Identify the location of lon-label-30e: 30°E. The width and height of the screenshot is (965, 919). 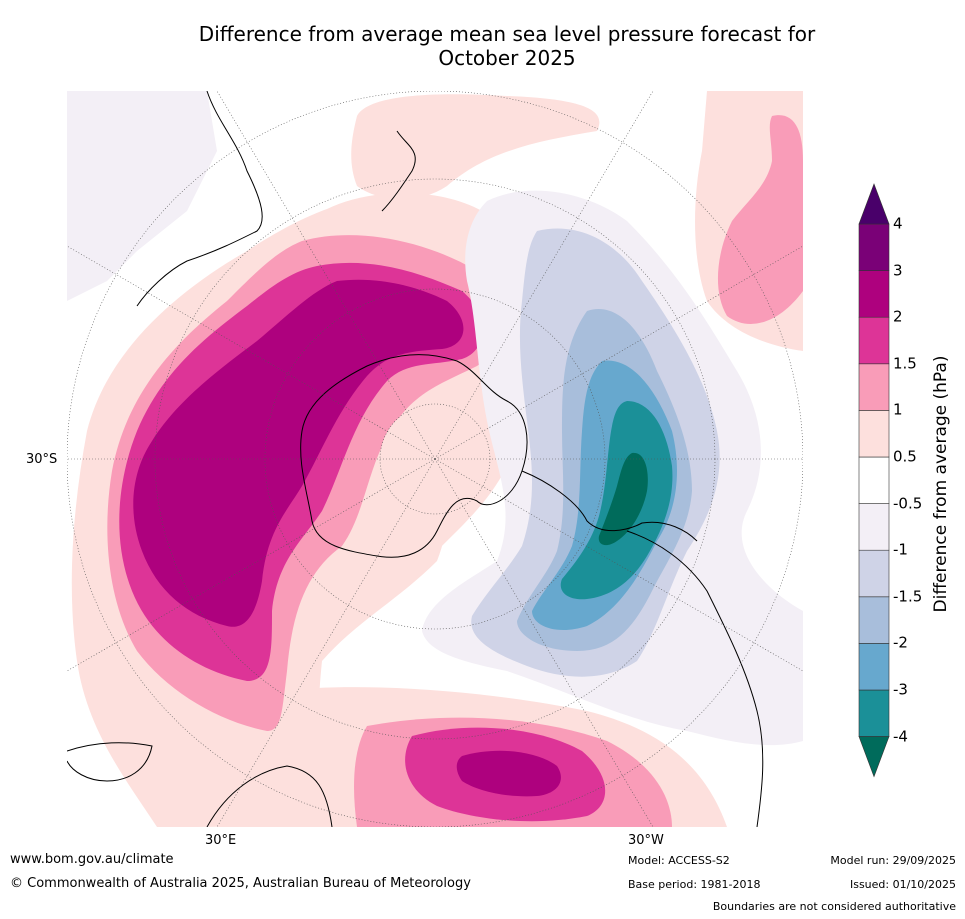
(221, 840).